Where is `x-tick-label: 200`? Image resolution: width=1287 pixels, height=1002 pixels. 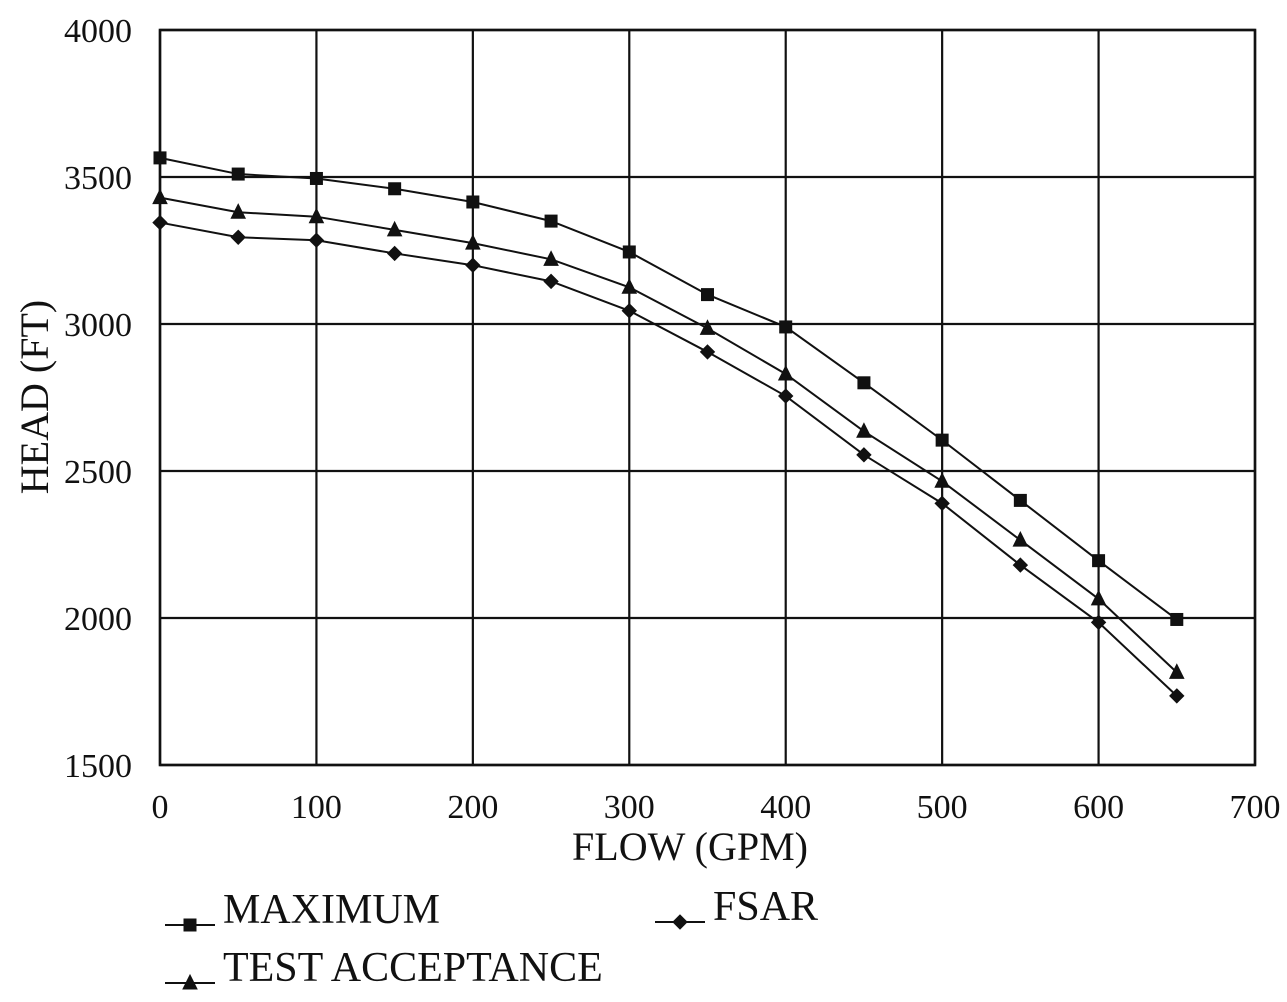
x-tick-label: 200 is located at coordinates (472, 807).